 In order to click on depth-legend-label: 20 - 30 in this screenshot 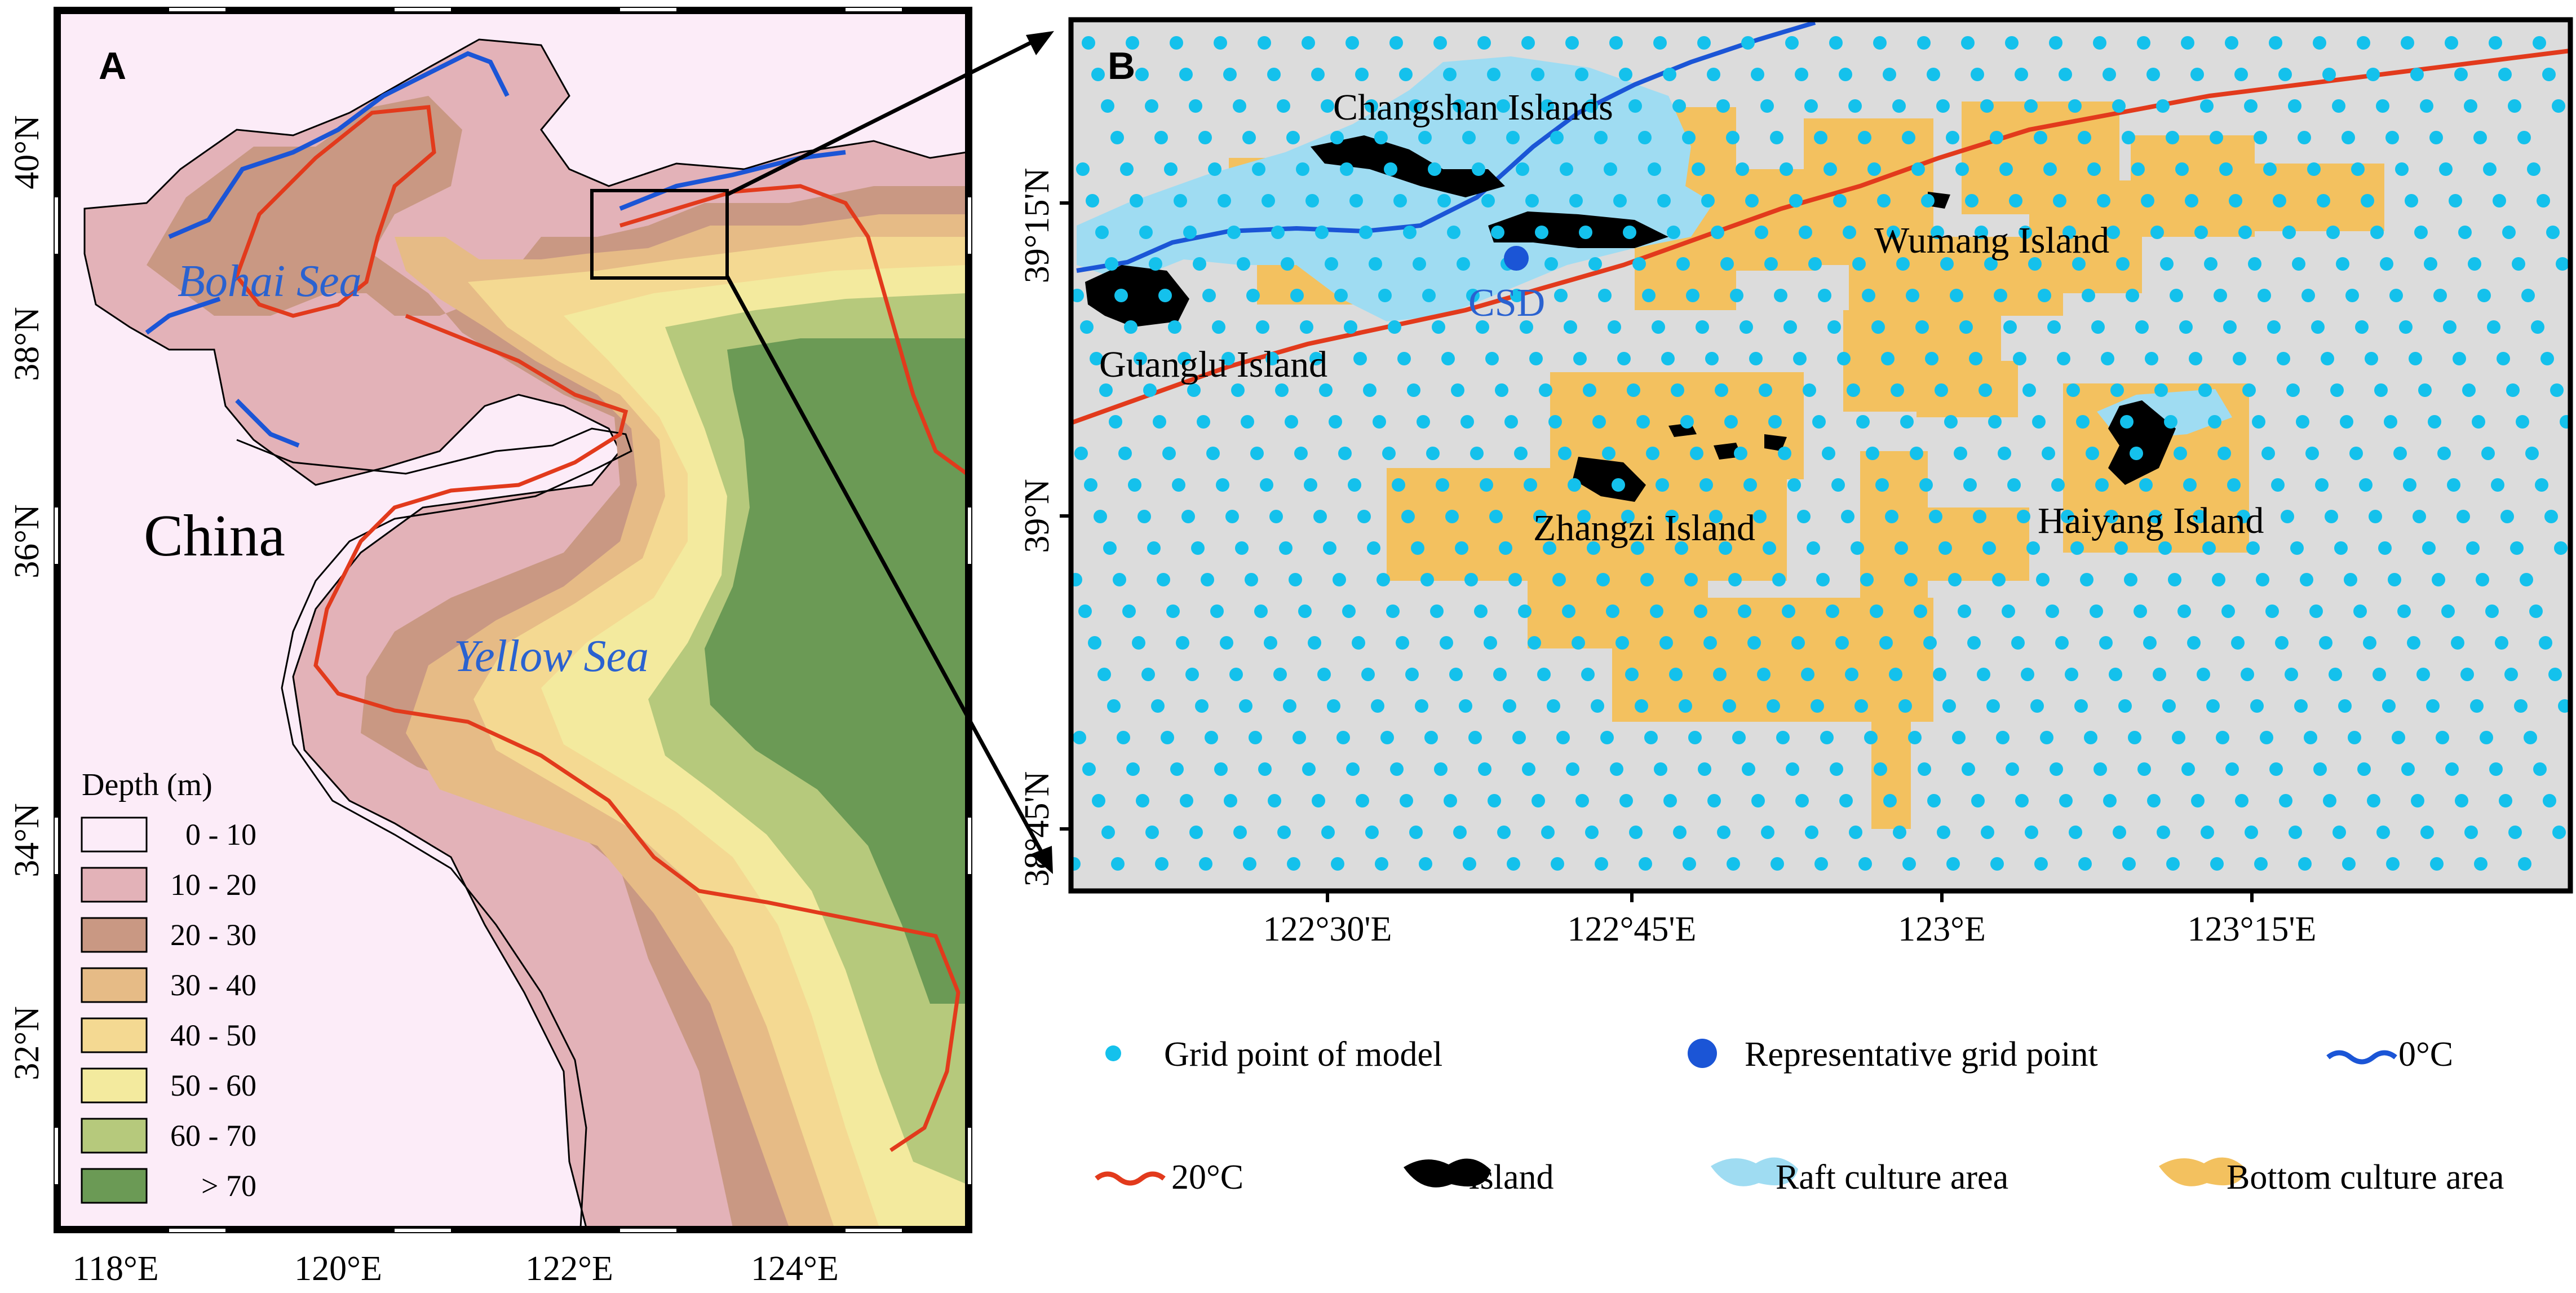, I will do `click(213, 935)`.